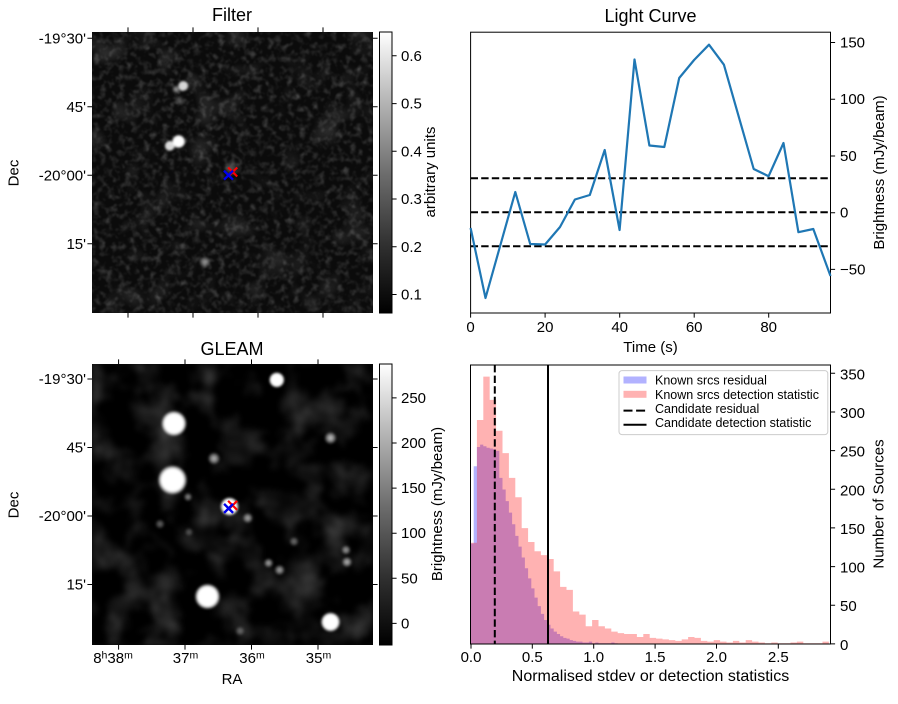  I want to click on svg-text: 20, so click(545, 327).